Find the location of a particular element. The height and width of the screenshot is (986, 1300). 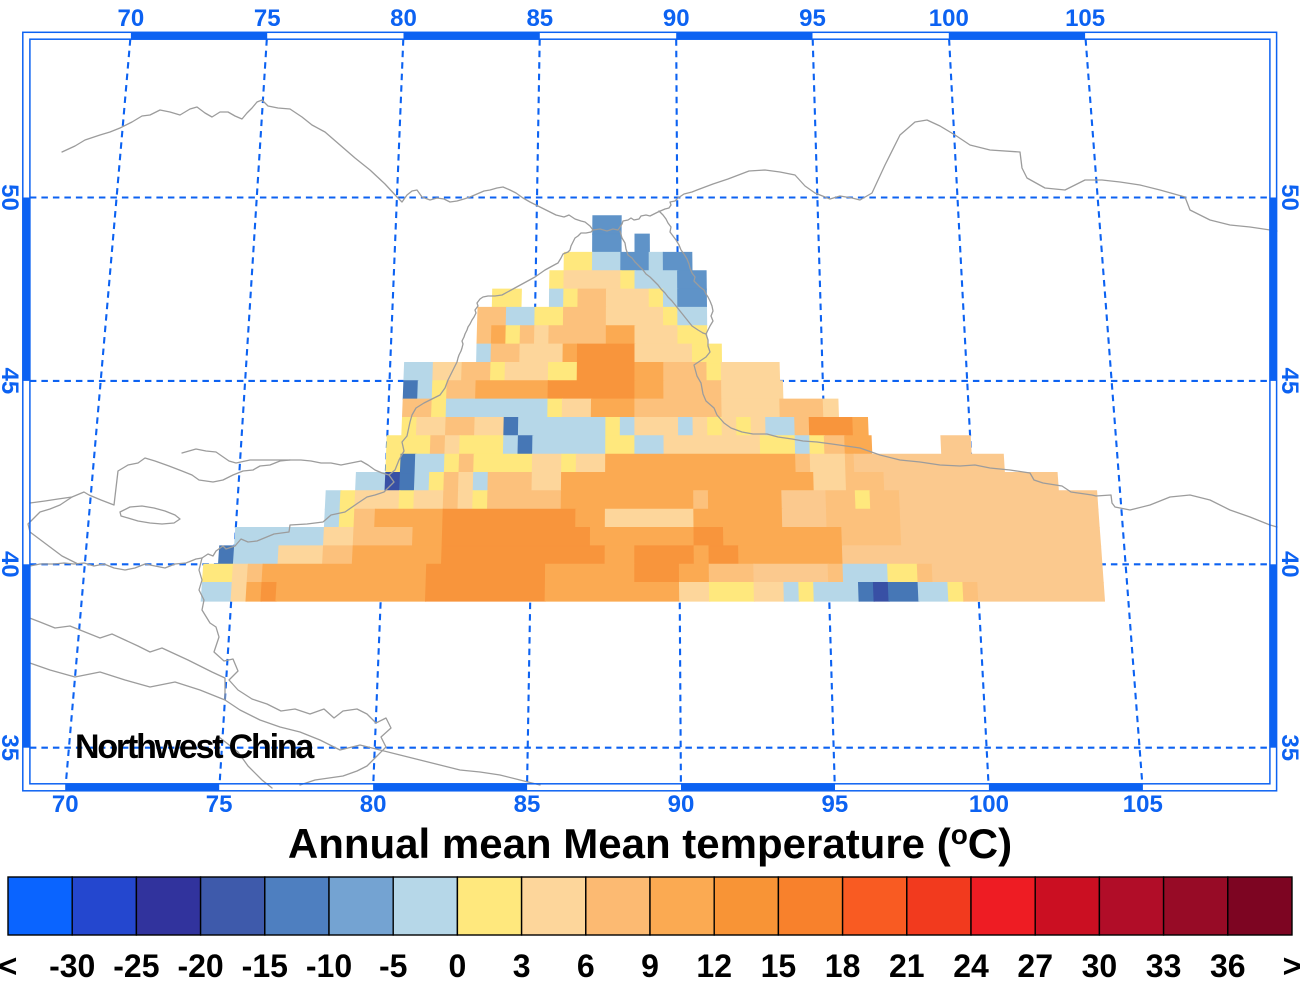

svg-text: 33 is located at coordinates (1164, 966).